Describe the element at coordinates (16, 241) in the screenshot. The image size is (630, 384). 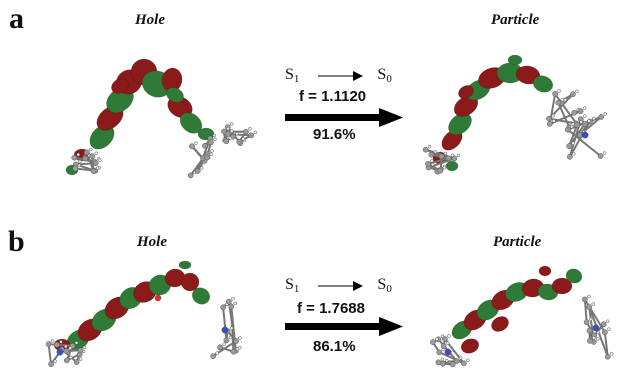
I see `panel-label-b: b` at that location.